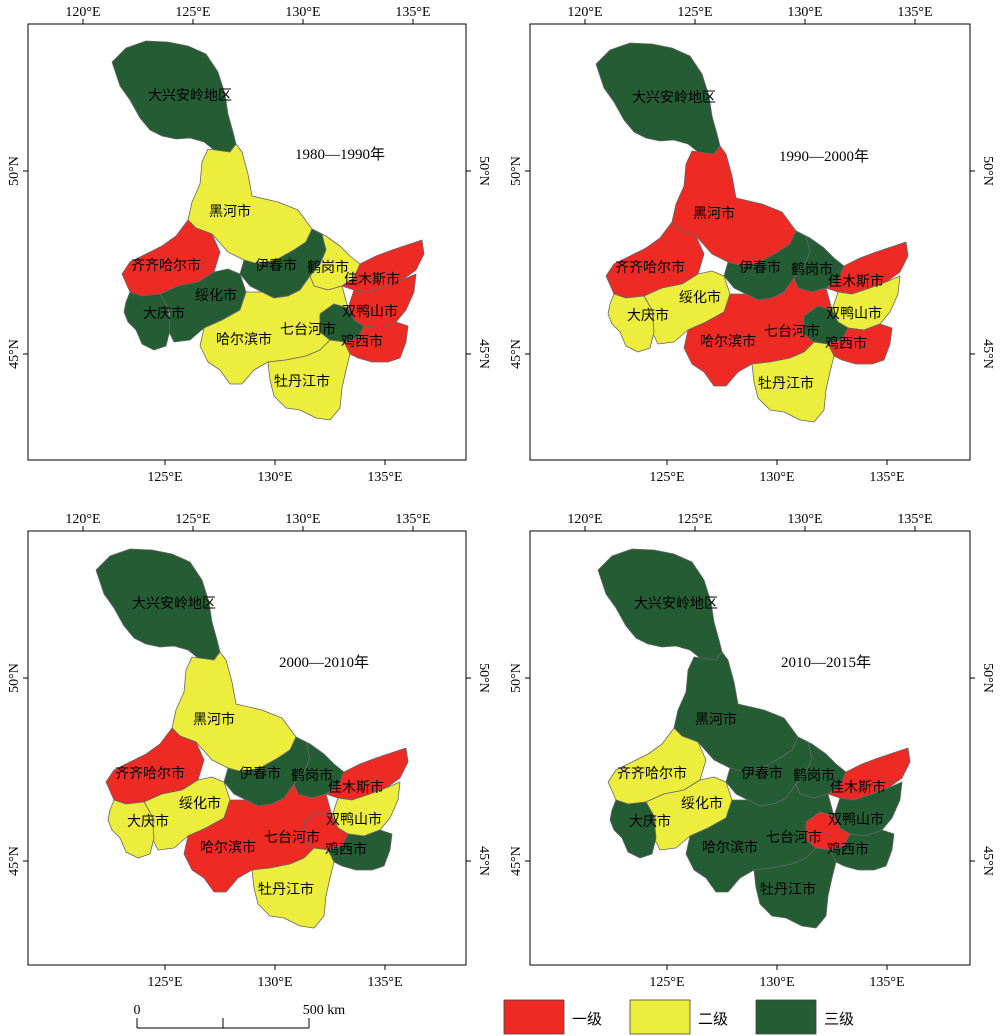 The width and height of the screenshot is (1000, 1036). What do you see at coordinates (340, 154) in the screenshot?
I see `period-label: 1980—1990年` at bounding box center [340, 154].